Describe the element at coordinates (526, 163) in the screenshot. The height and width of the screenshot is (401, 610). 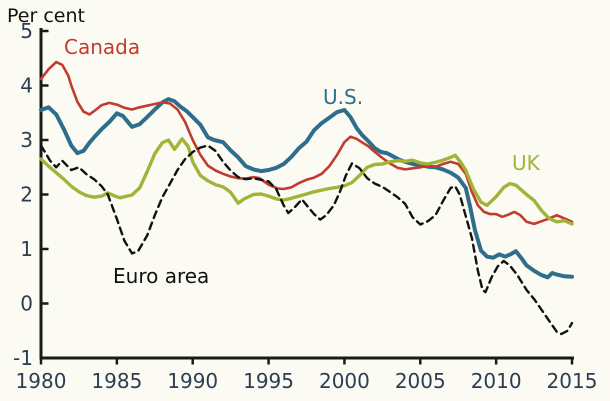
I see `series-label-uk: UK` at that location.